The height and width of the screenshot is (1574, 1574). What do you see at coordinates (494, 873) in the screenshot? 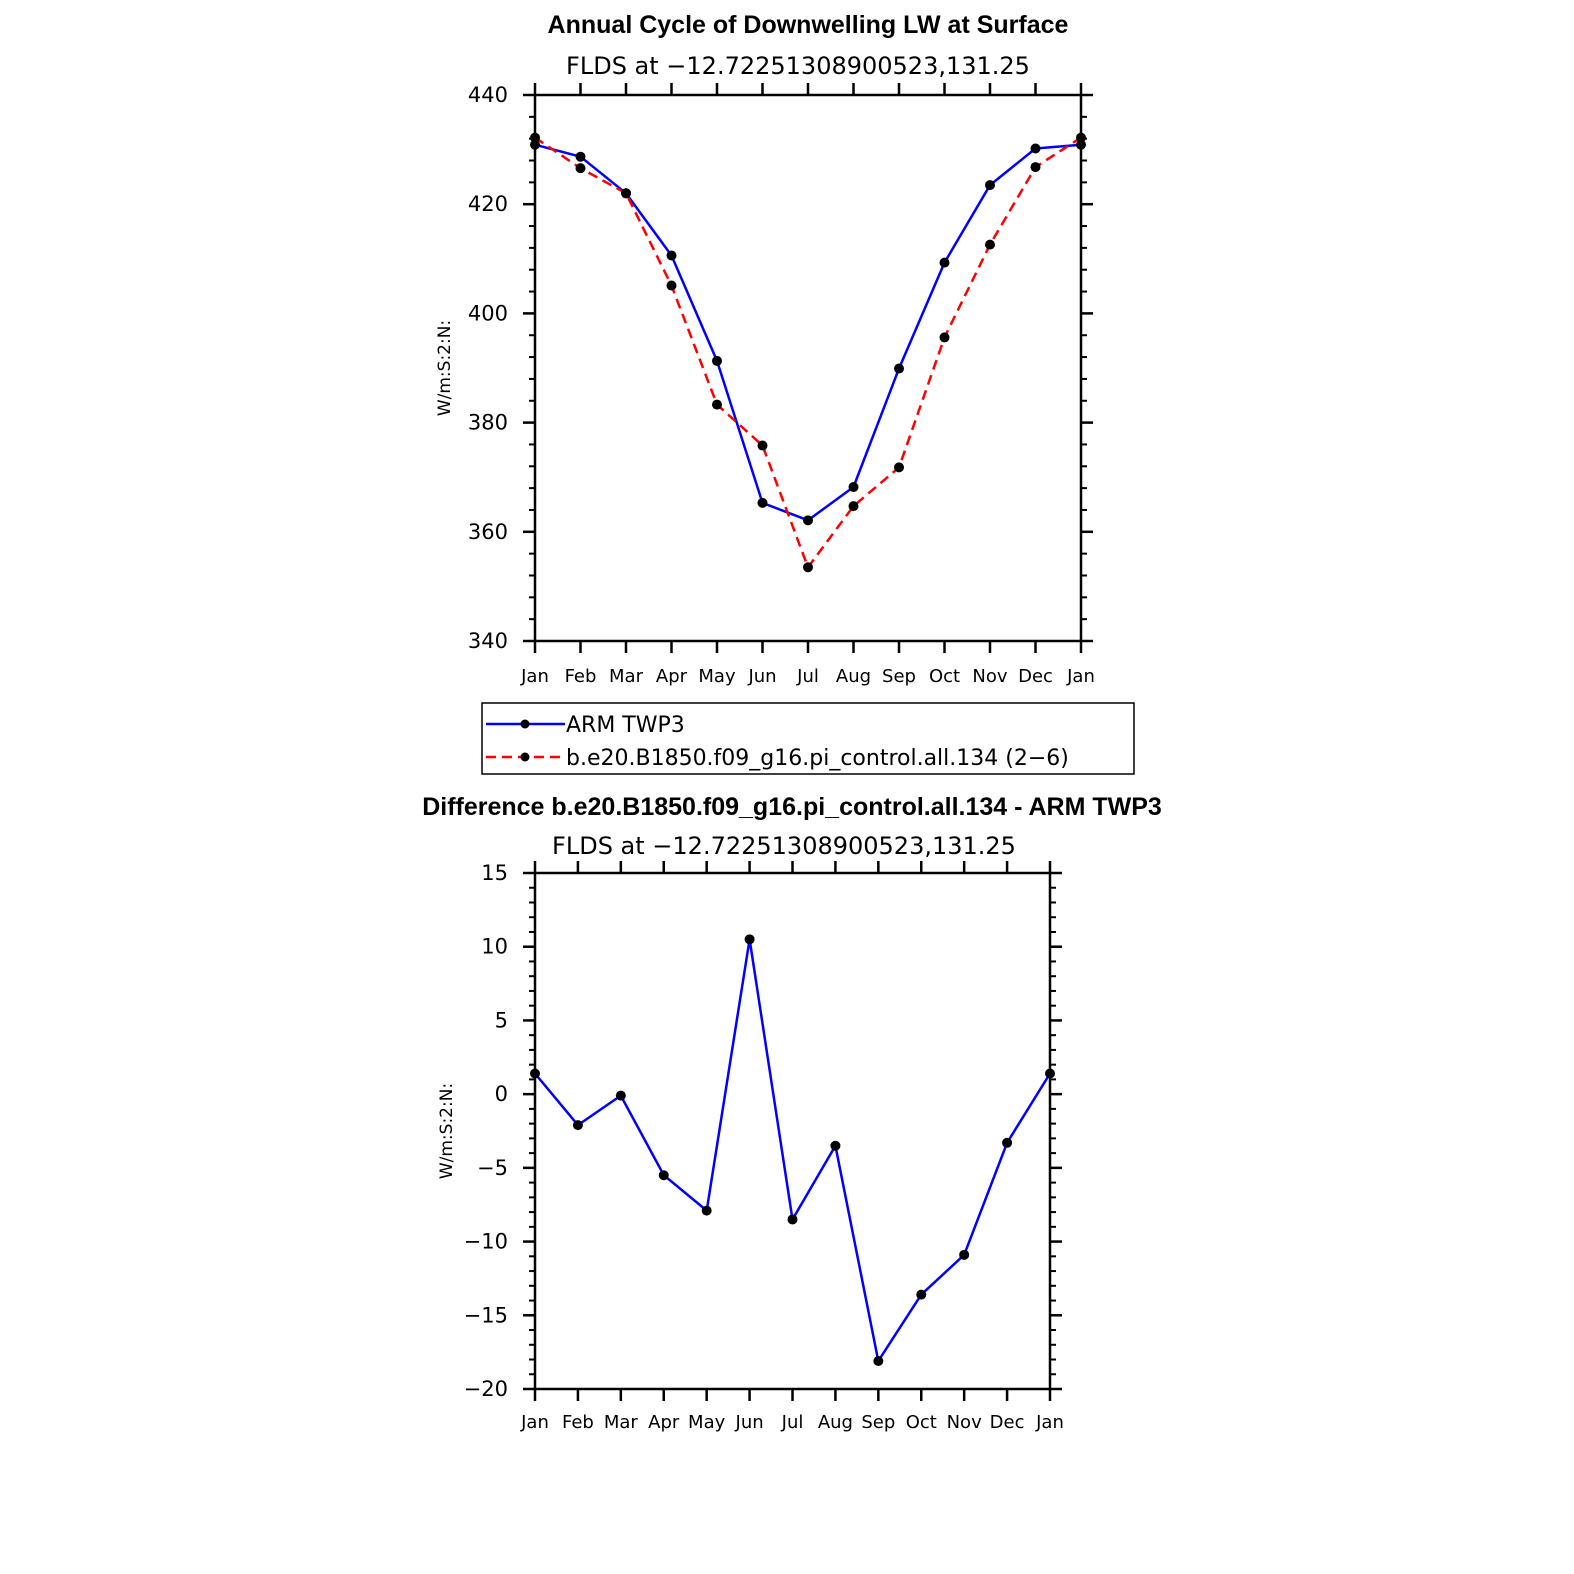
I see `chart2-ytick-label: 15` at bounding box center [494, 873].